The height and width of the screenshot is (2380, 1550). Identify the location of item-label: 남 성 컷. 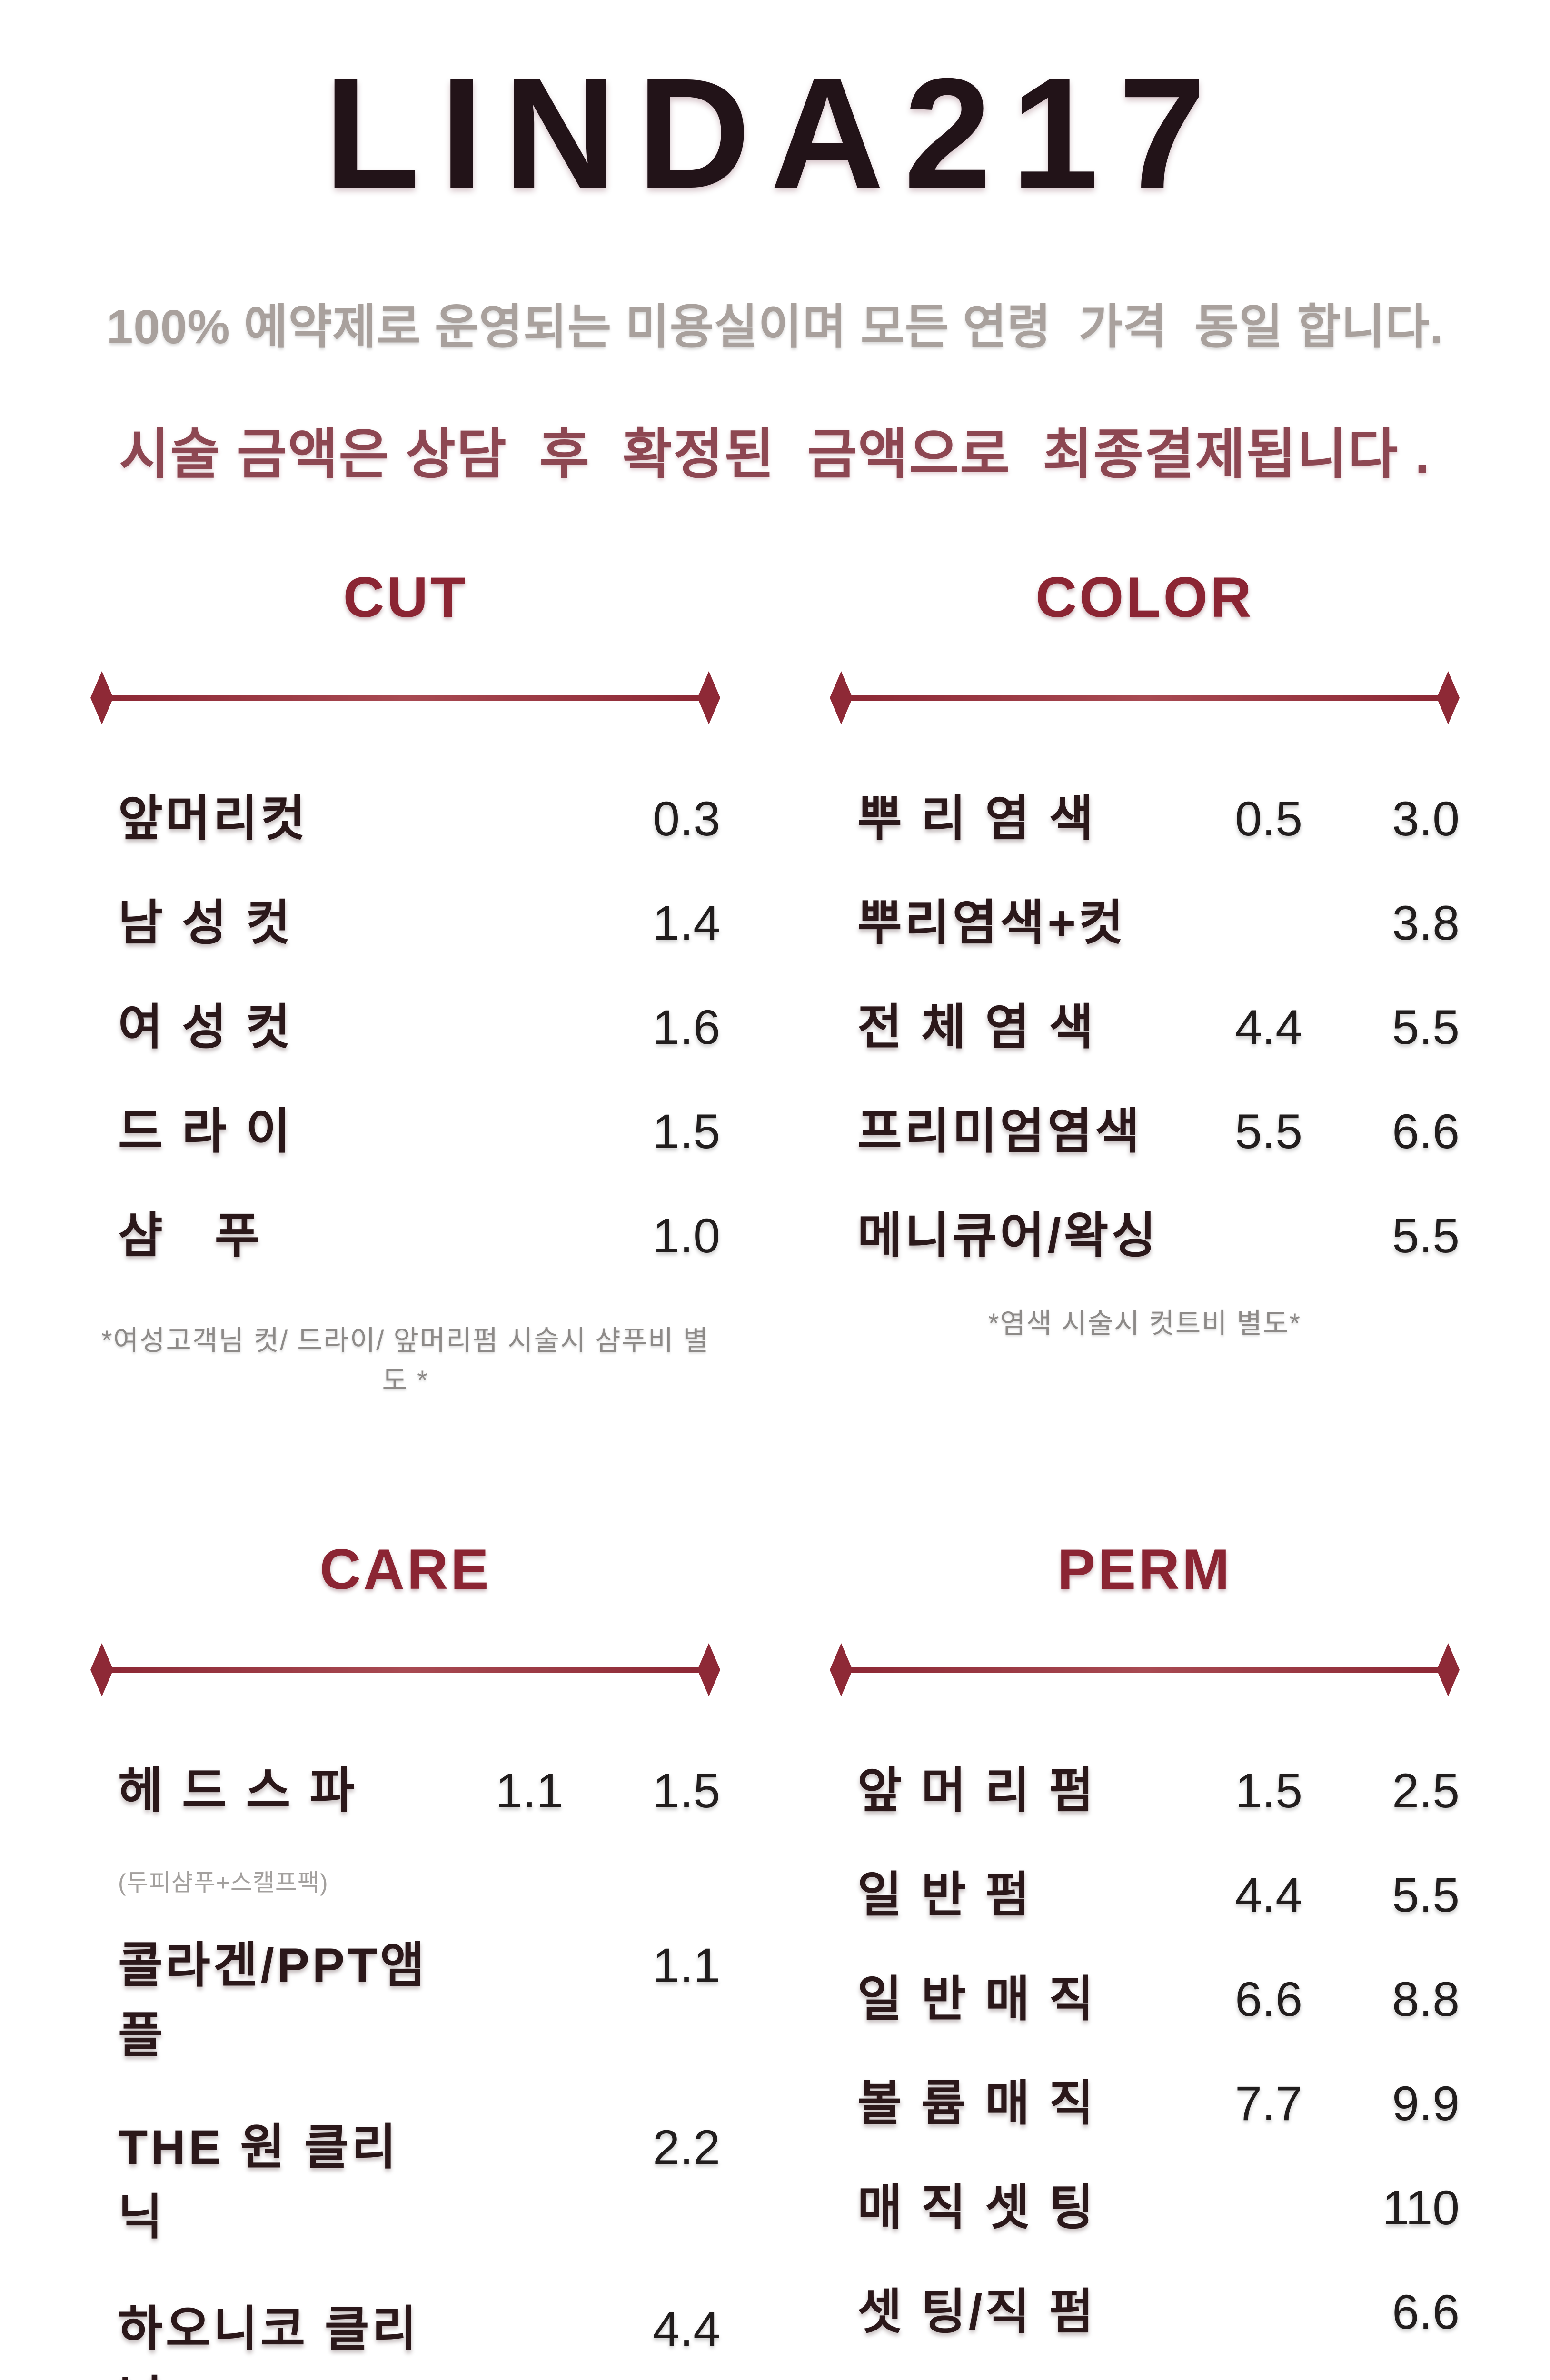
(206, 923).